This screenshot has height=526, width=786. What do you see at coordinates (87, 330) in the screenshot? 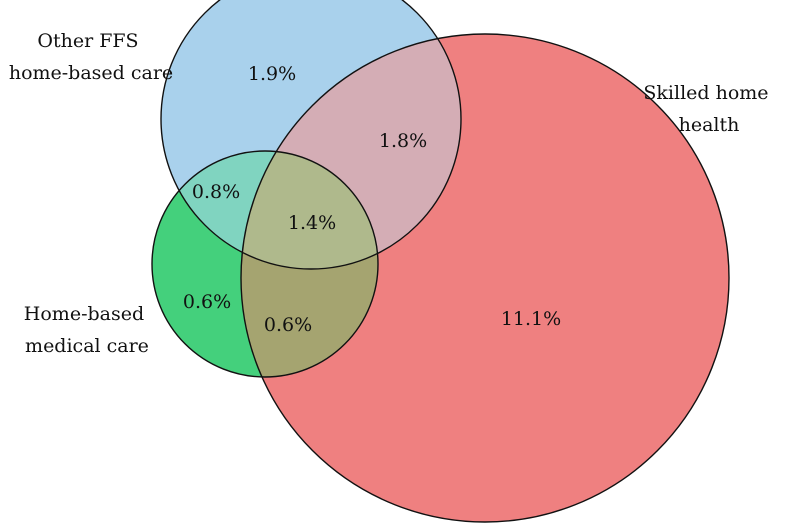
I see `set-label-medical: Home-based medical care` at bounding box center [87, 330].